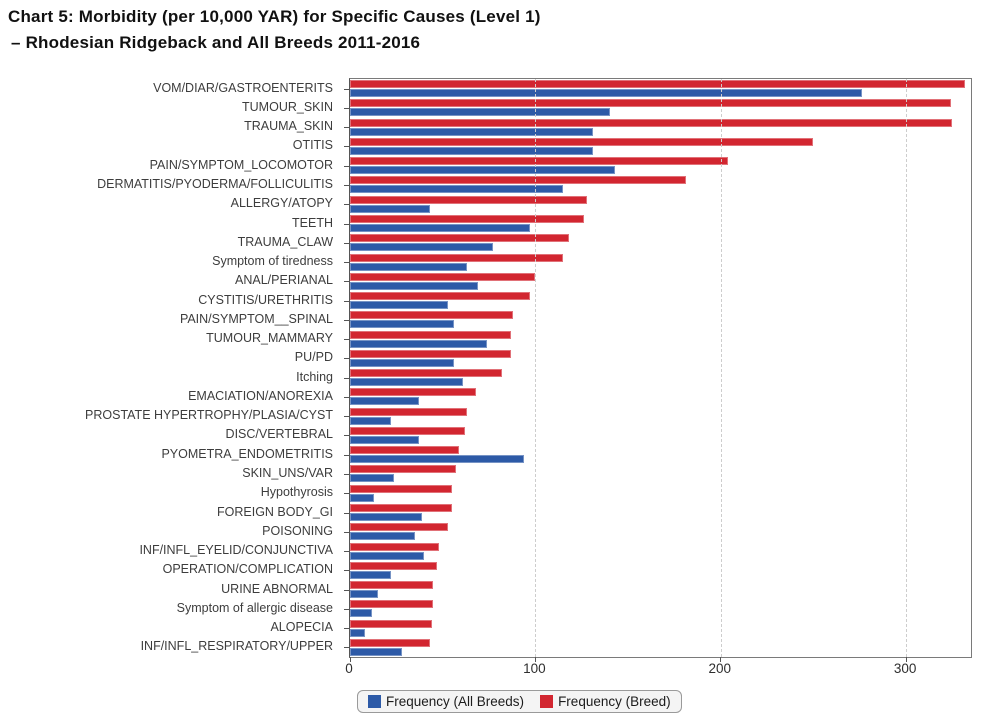 The image size is (1000, 720). I want to click on category-label: URINE ABNORMAL, so click(277, 588).